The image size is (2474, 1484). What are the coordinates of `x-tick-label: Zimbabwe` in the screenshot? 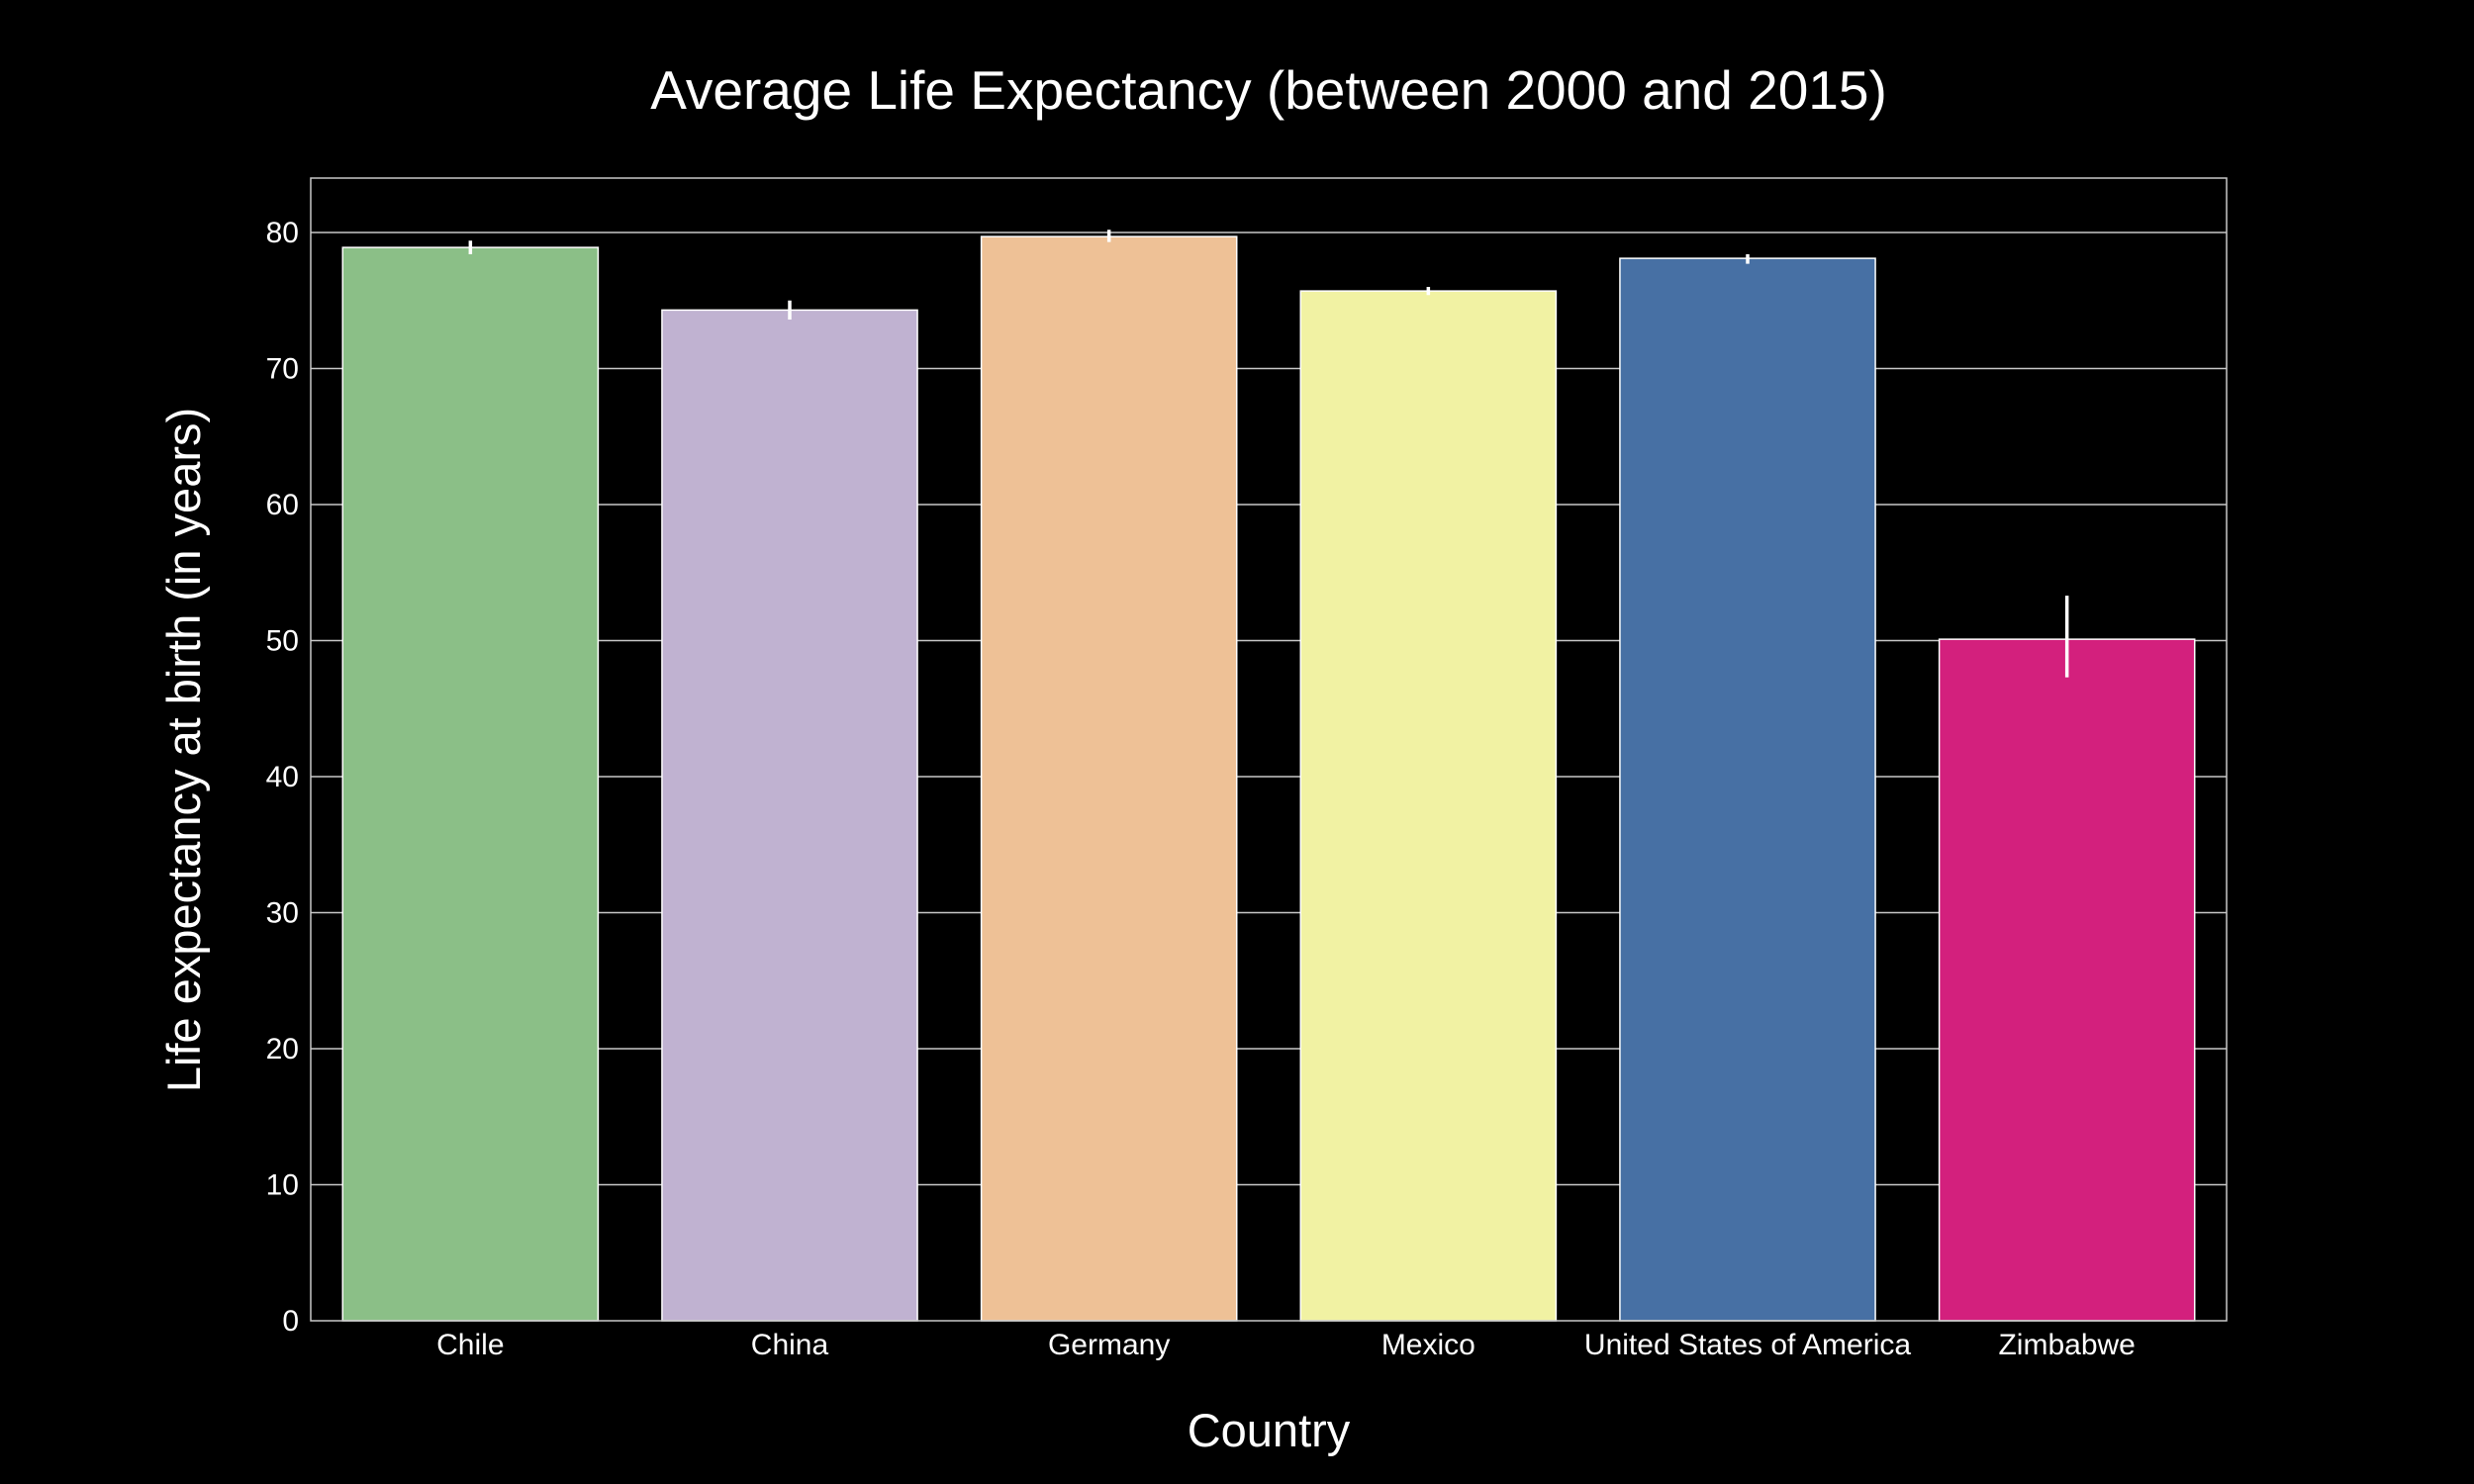 It's located at (2066, 1345).